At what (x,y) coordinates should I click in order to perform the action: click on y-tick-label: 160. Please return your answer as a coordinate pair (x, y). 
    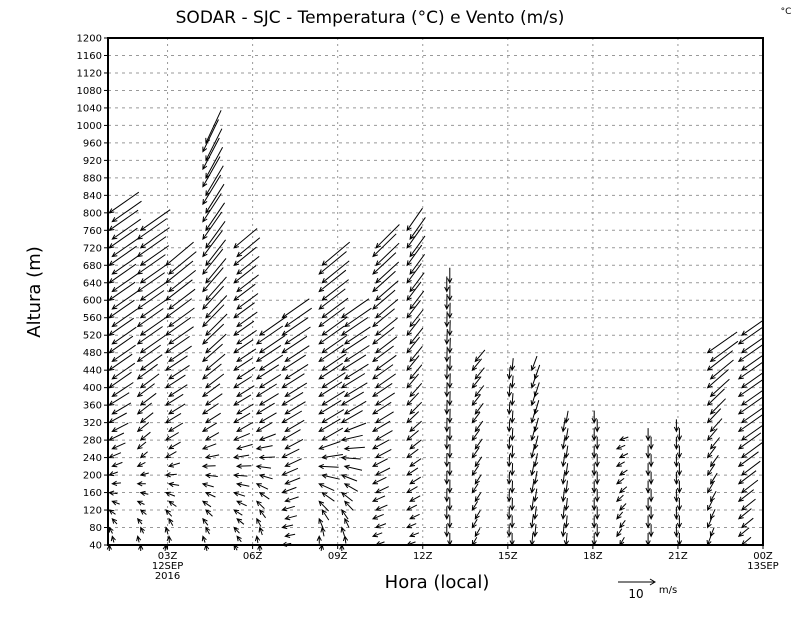
    Looking at the image, I should click on (92, 493).